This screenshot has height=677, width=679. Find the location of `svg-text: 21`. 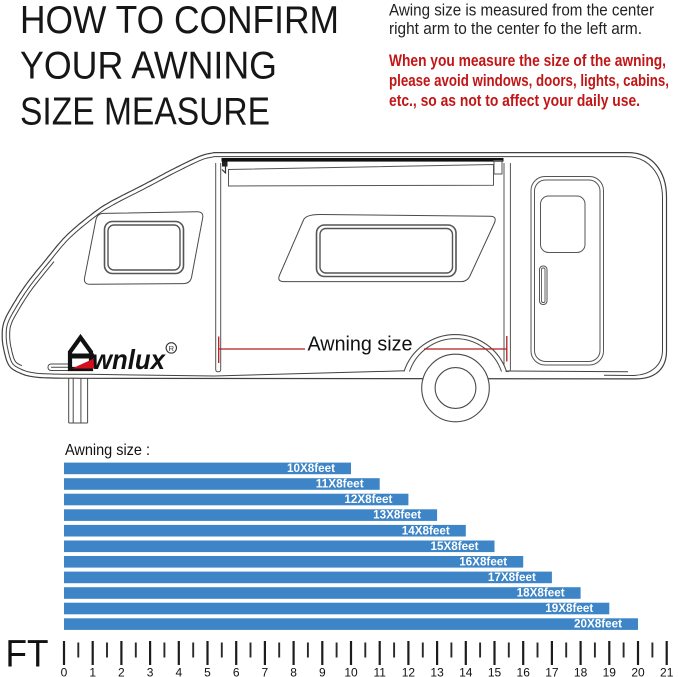

svg-text: 21 is located at coordinates (667, 671).